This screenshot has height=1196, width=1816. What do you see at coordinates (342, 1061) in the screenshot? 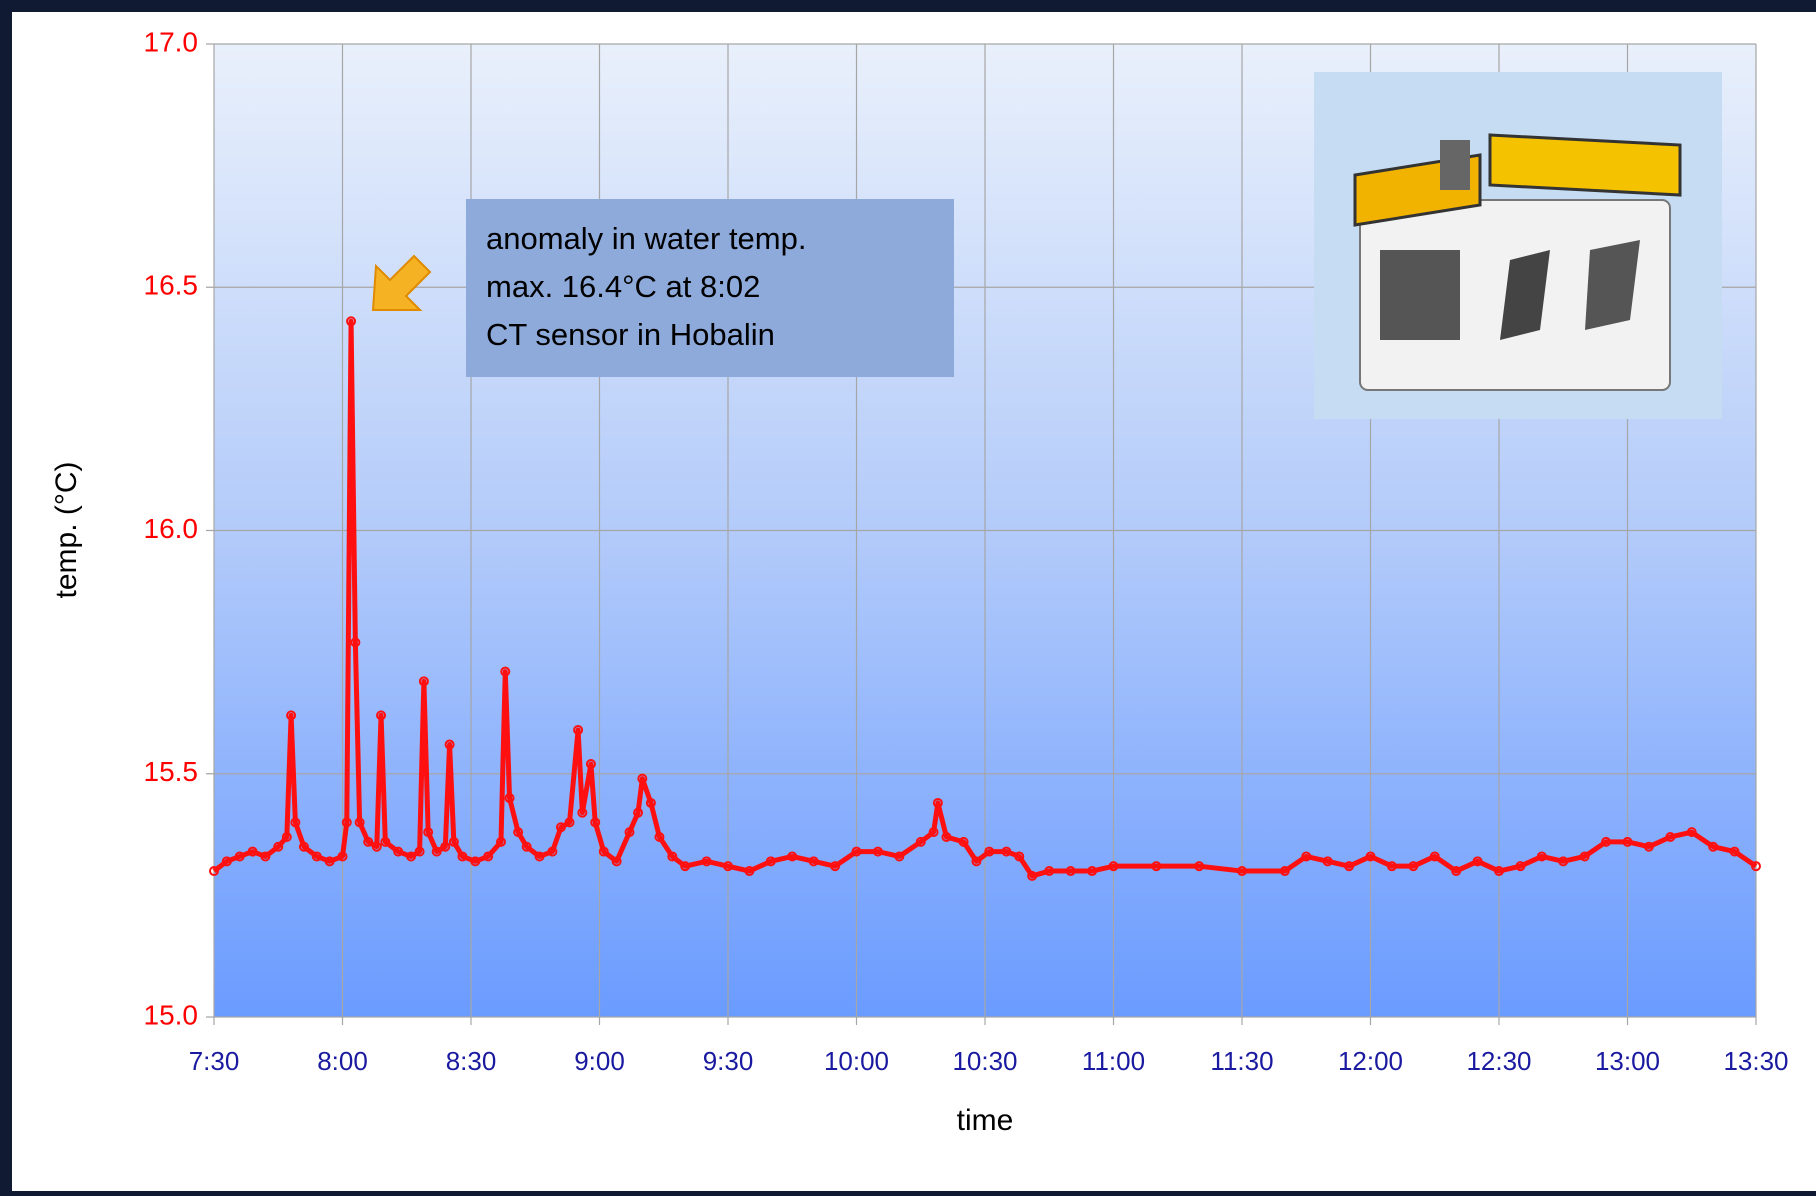
I see `x-tick-label: 8:00` at bounding box center [342, 1061].